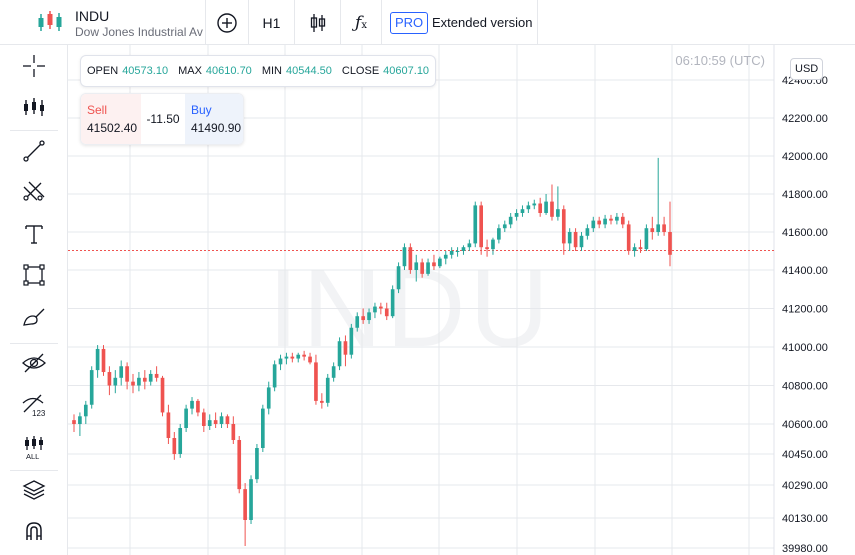 The width and height of the screenshot is (855, 555). Describe the element at coordinates (805, 387) in the screenshot. I see `price-axis-label: 40800.00` at that location.